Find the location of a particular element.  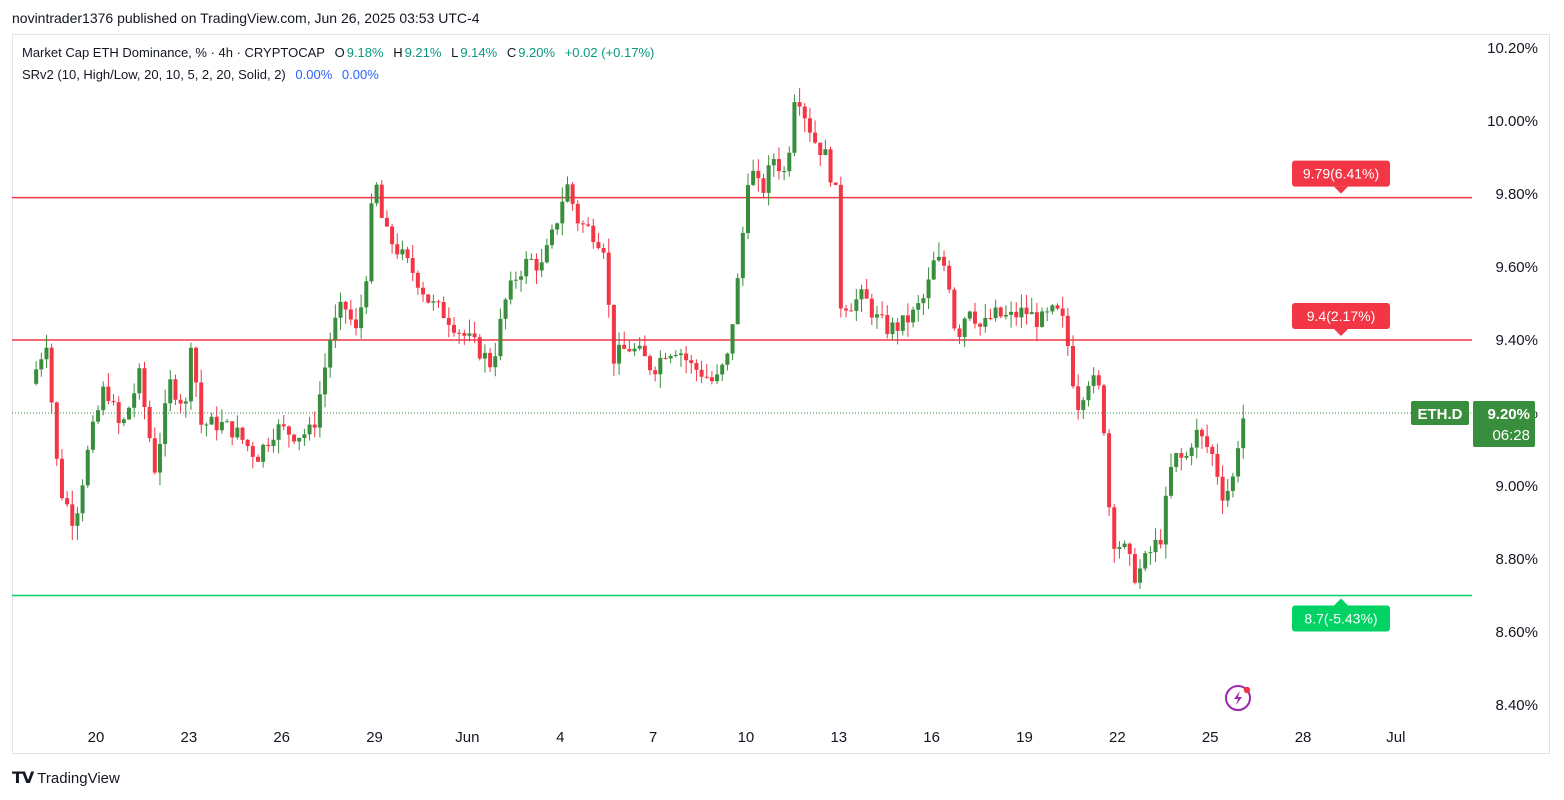

y-tick-label: 9.00% is located at coordinates (1516, 486).